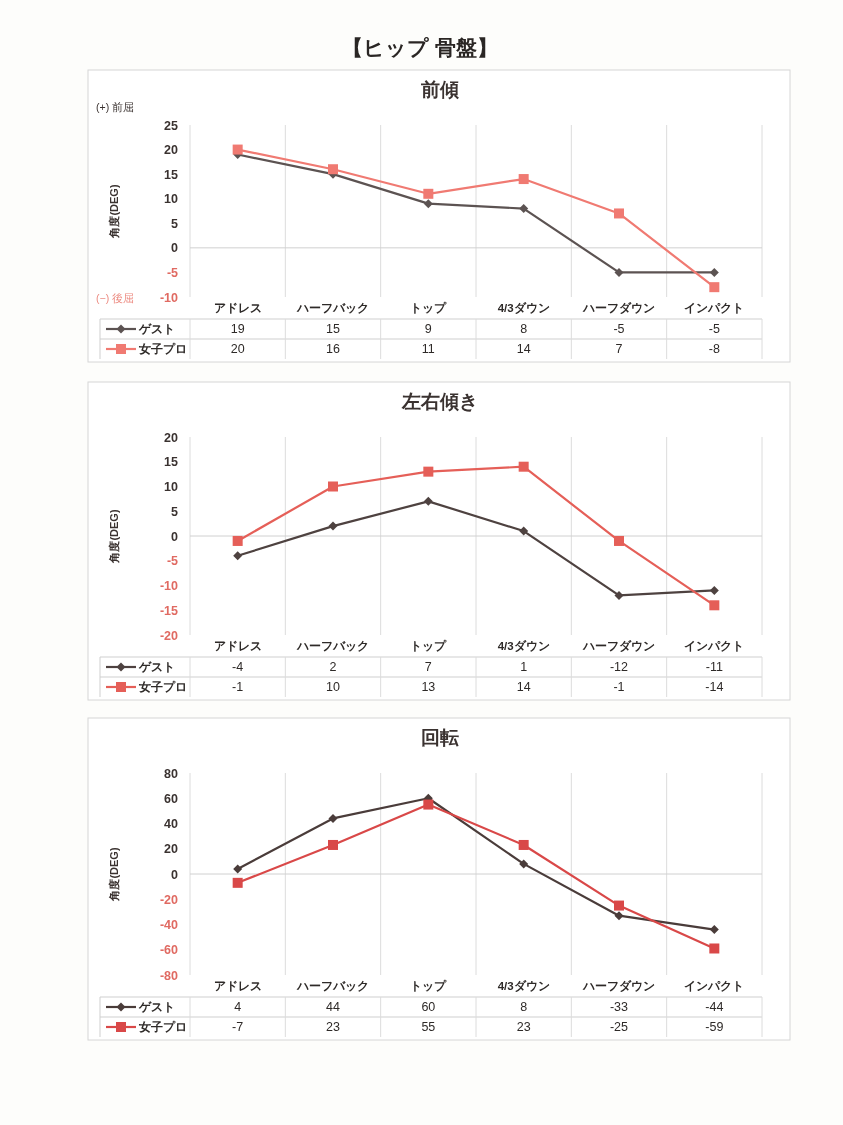 This screenshot has width=843, height=1125. Describe the element at coordinates (238, 667) in the screenshot. I see `data-label: -4` at that location.